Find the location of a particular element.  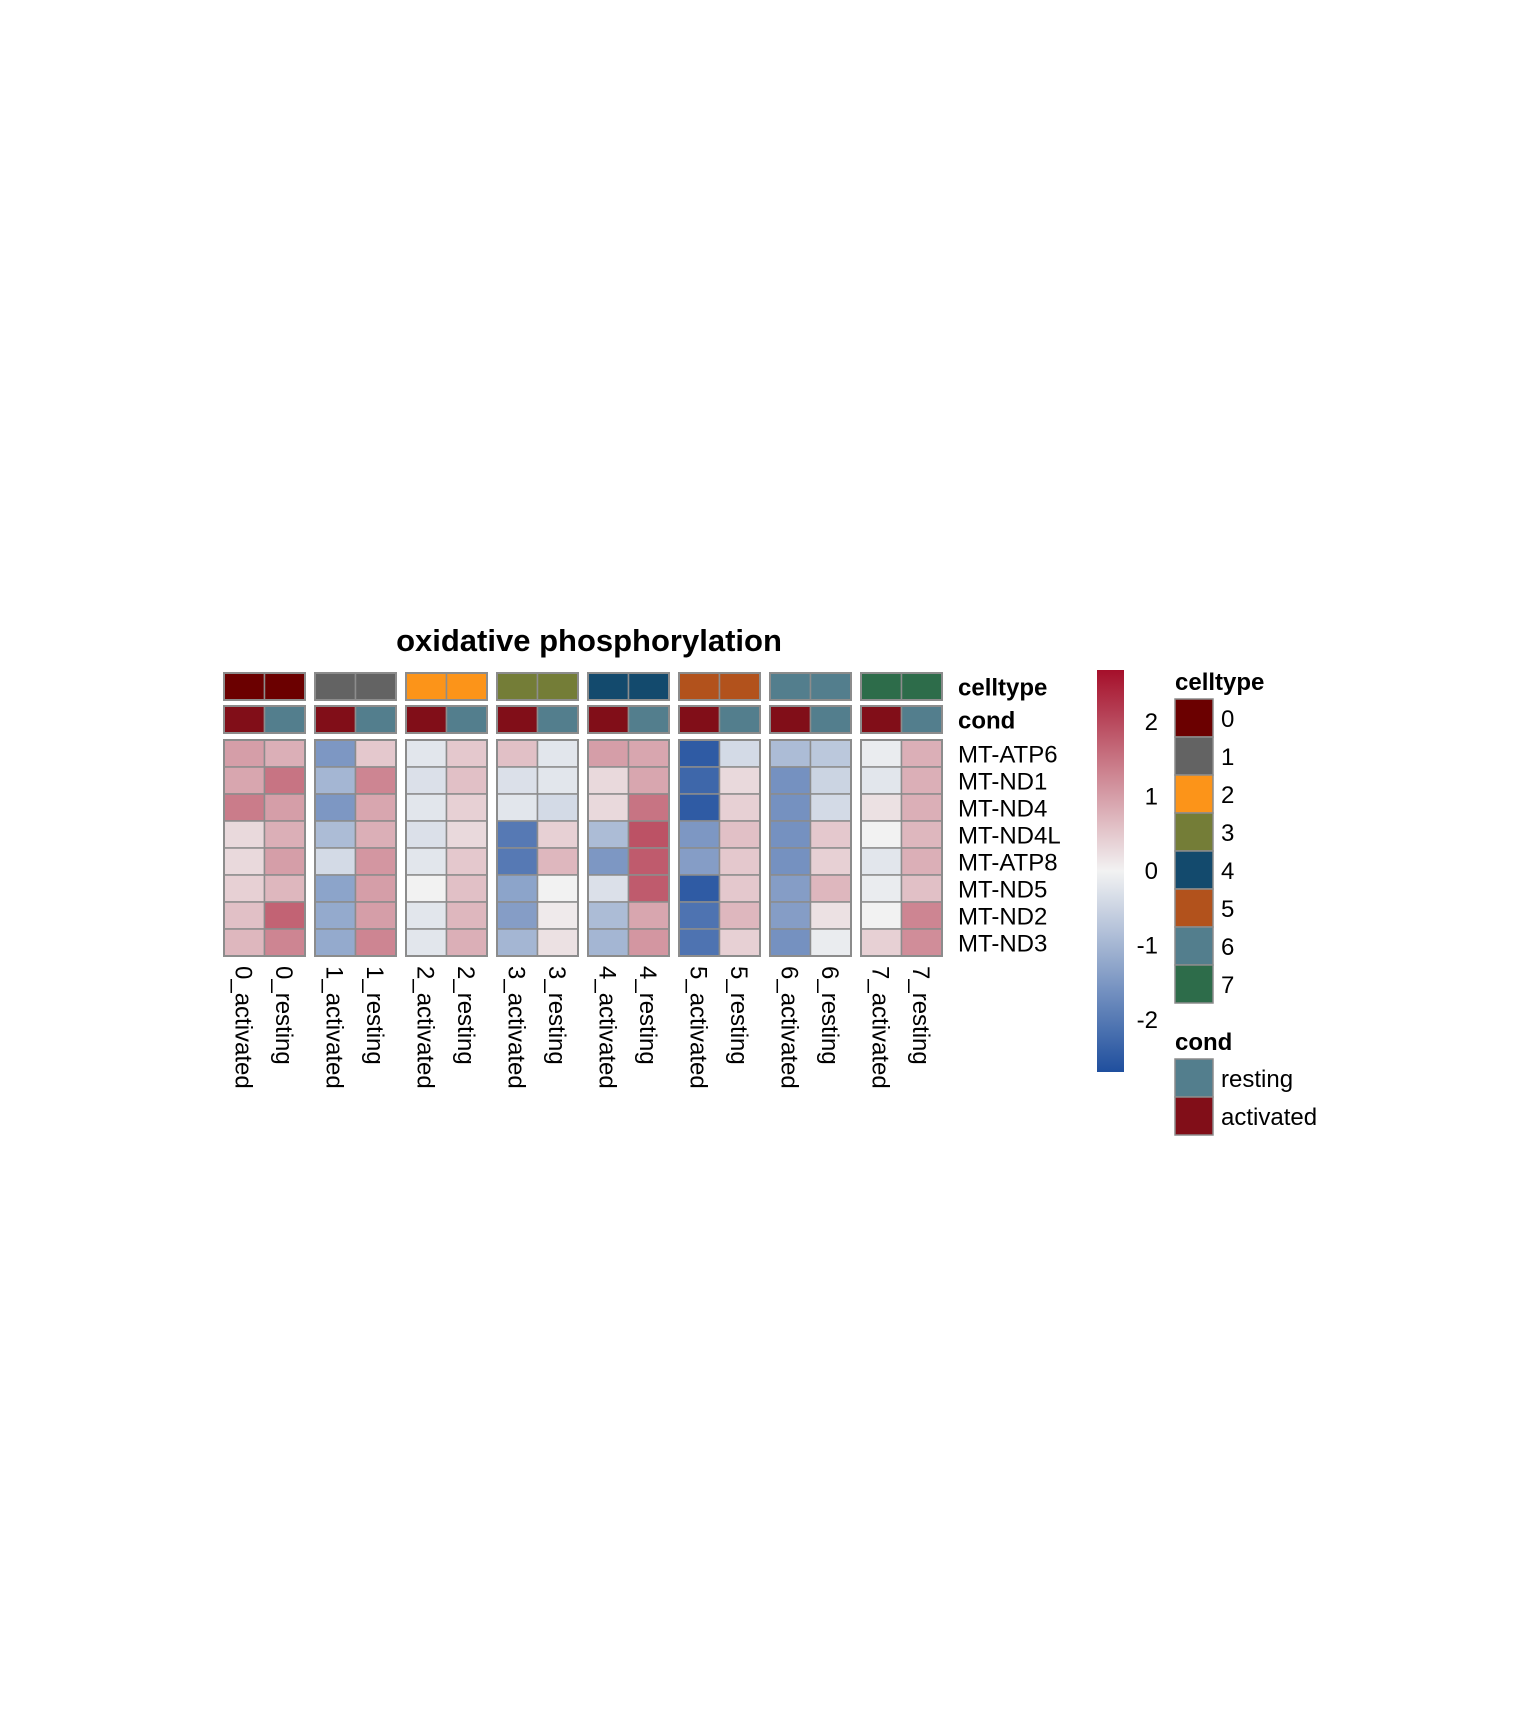

column-label-4-resting: 4_resting is located at coordinates (647, 1015).